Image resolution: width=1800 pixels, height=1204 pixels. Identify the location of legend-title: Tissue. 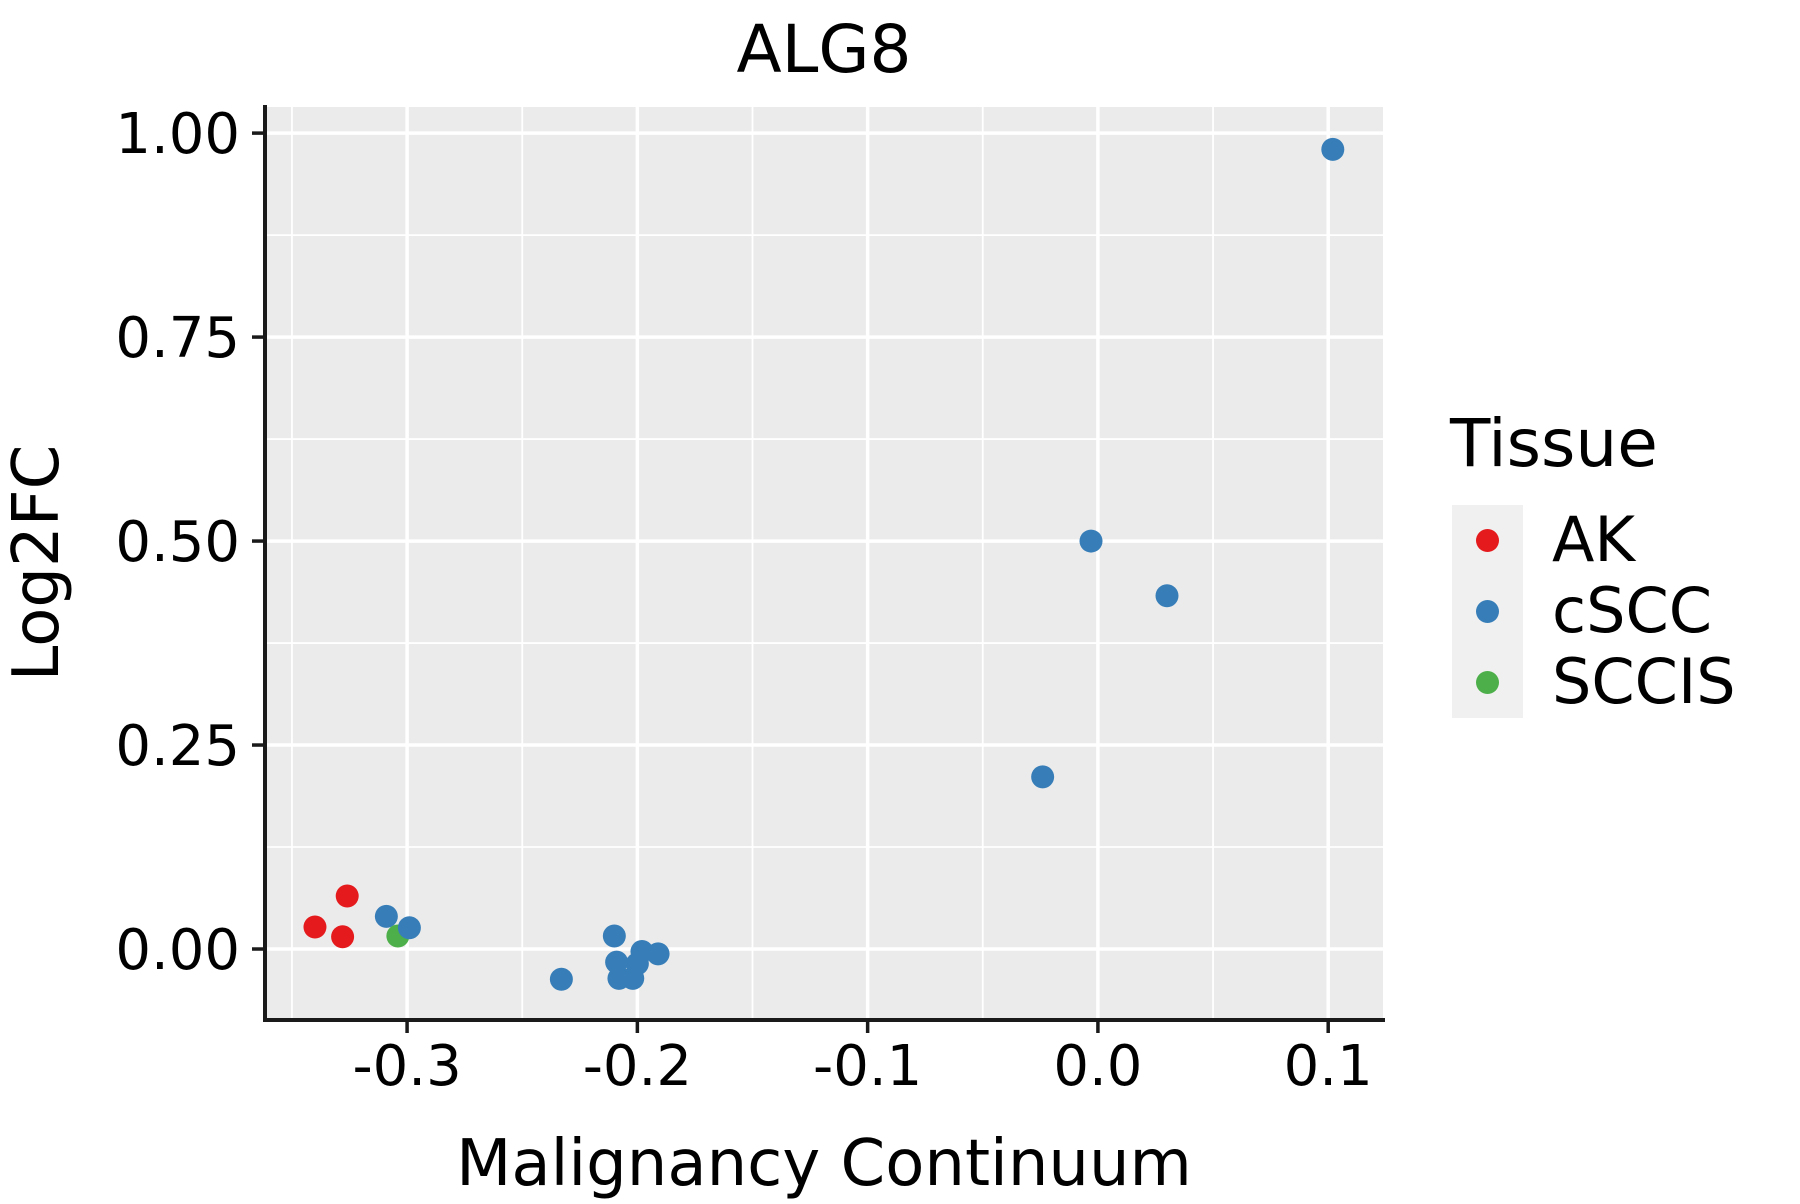
(1553, 443).